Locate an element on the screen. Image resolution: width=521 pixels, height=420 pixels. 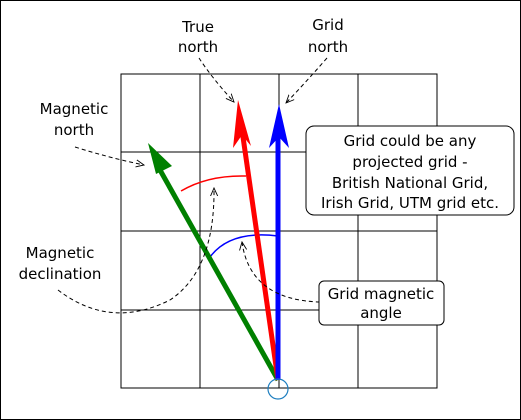
grid-note-line-2: projected grid - is located at coordinates (409, 162).